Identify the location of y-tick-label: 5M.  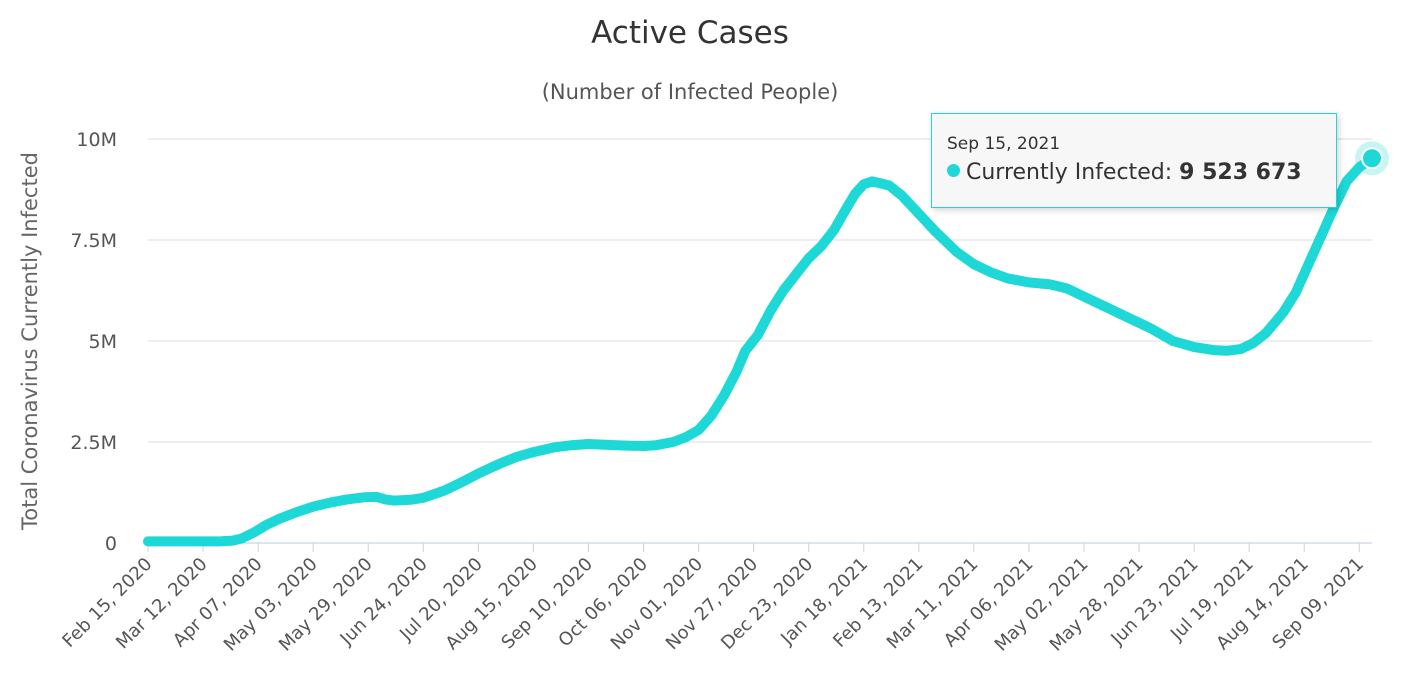
(103, 342).